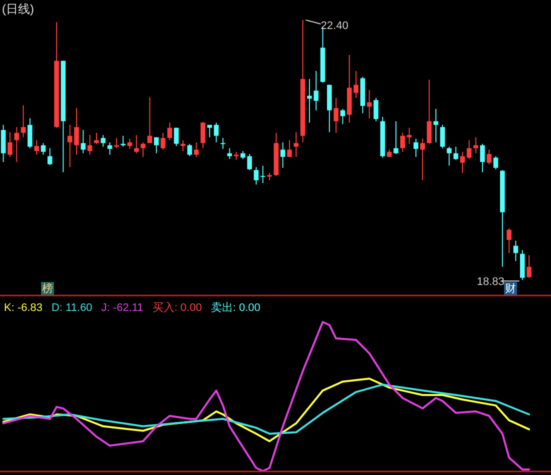 Image resolution: width=551 pixels, height=475 pixels. Describe the element at coordinates (122, 308) in the screenshot. I see `text: J: -62.11` at that location.